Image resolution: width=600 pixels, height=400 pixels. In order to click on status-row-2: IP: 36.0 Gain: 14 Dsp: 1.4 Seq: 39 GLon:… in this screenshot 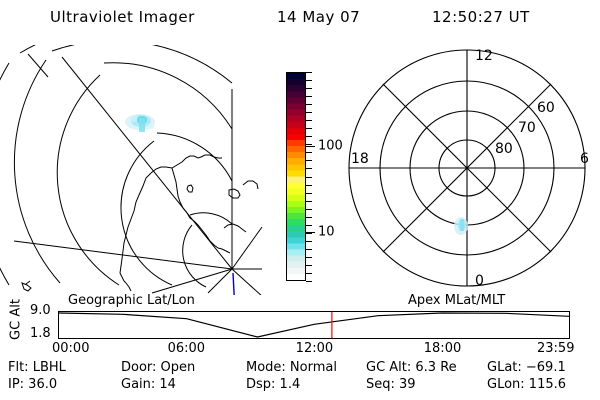, I will do `click(300, 385)`.